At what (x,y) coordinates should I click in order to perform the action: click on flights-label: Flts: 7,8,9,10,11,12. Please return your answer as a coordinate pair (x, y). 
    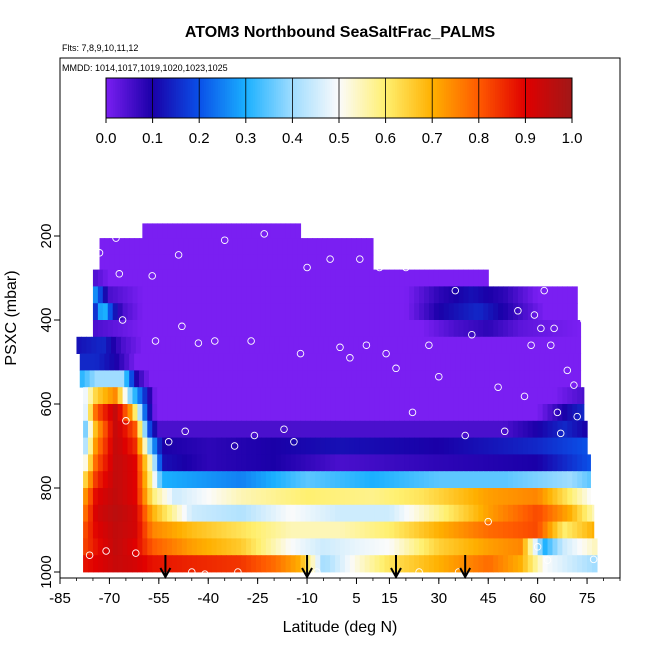
    Looking at the image, I should click on (100, 48).